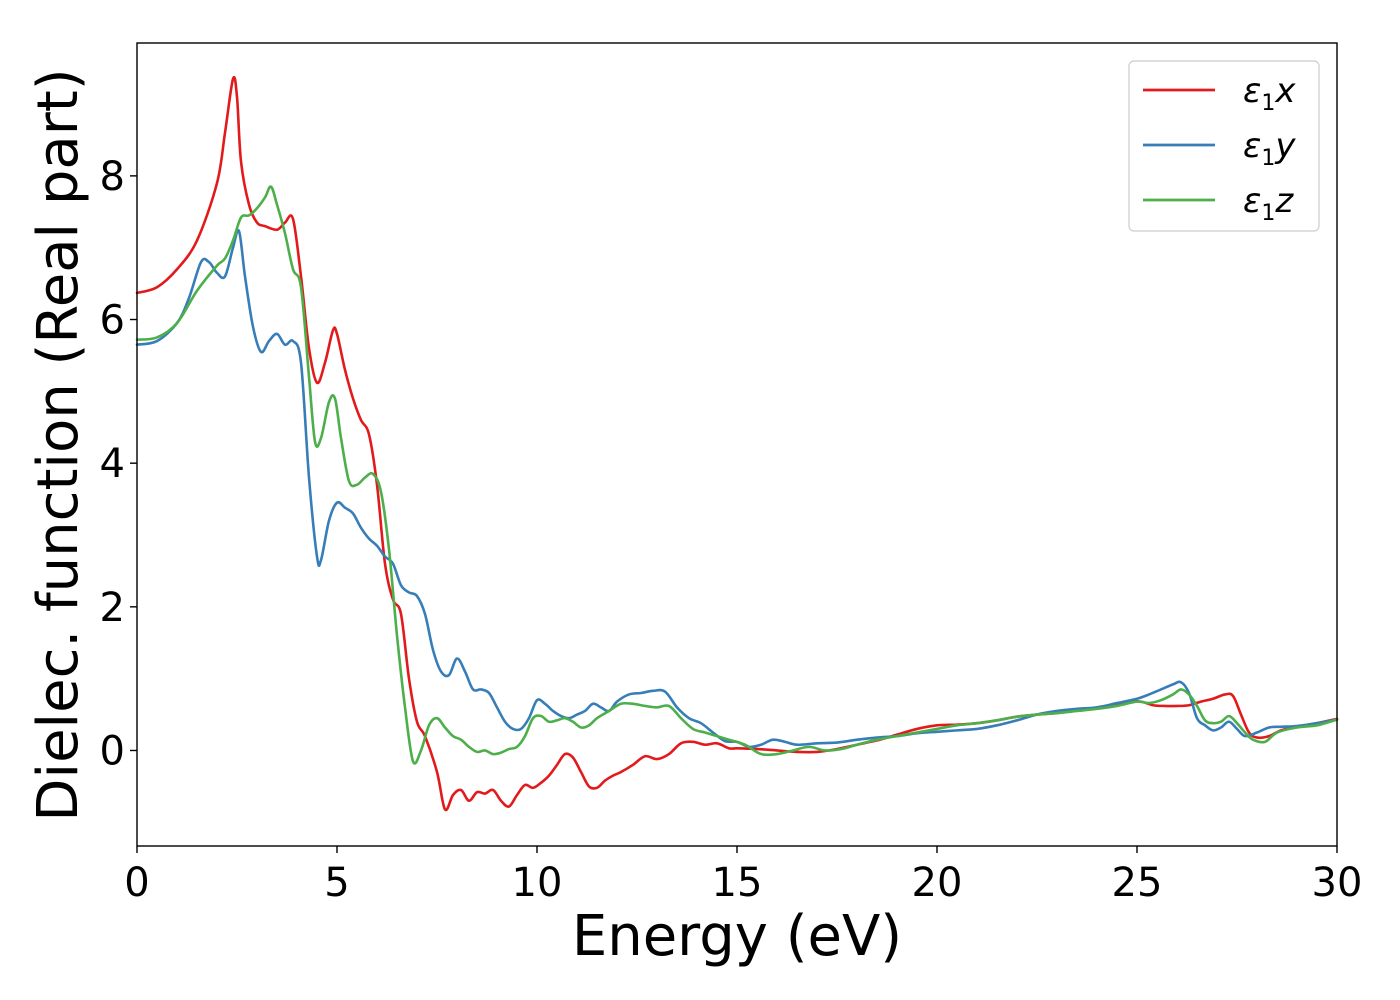 This screenshot has width=1400, height=1000. I want to click on x-tick-label: 5, so click(336, 883).